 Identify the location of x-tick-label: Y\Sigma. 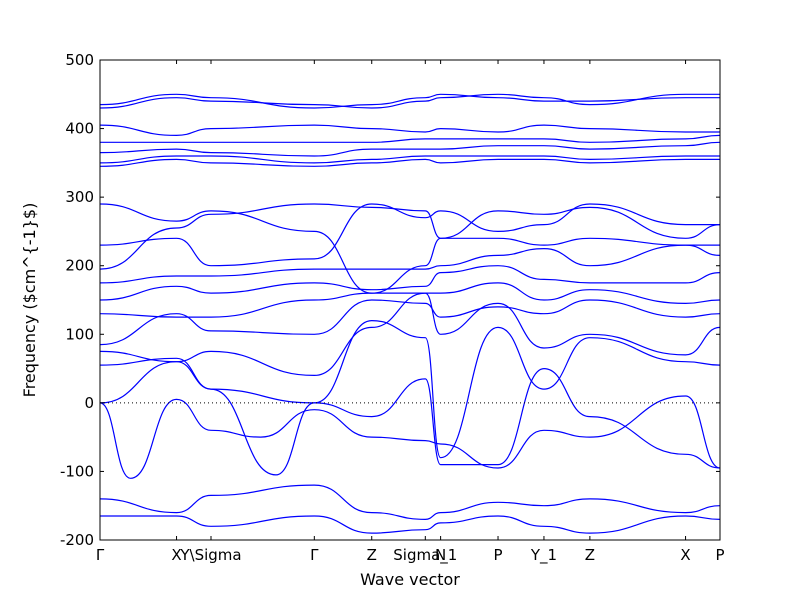
(210, 555).